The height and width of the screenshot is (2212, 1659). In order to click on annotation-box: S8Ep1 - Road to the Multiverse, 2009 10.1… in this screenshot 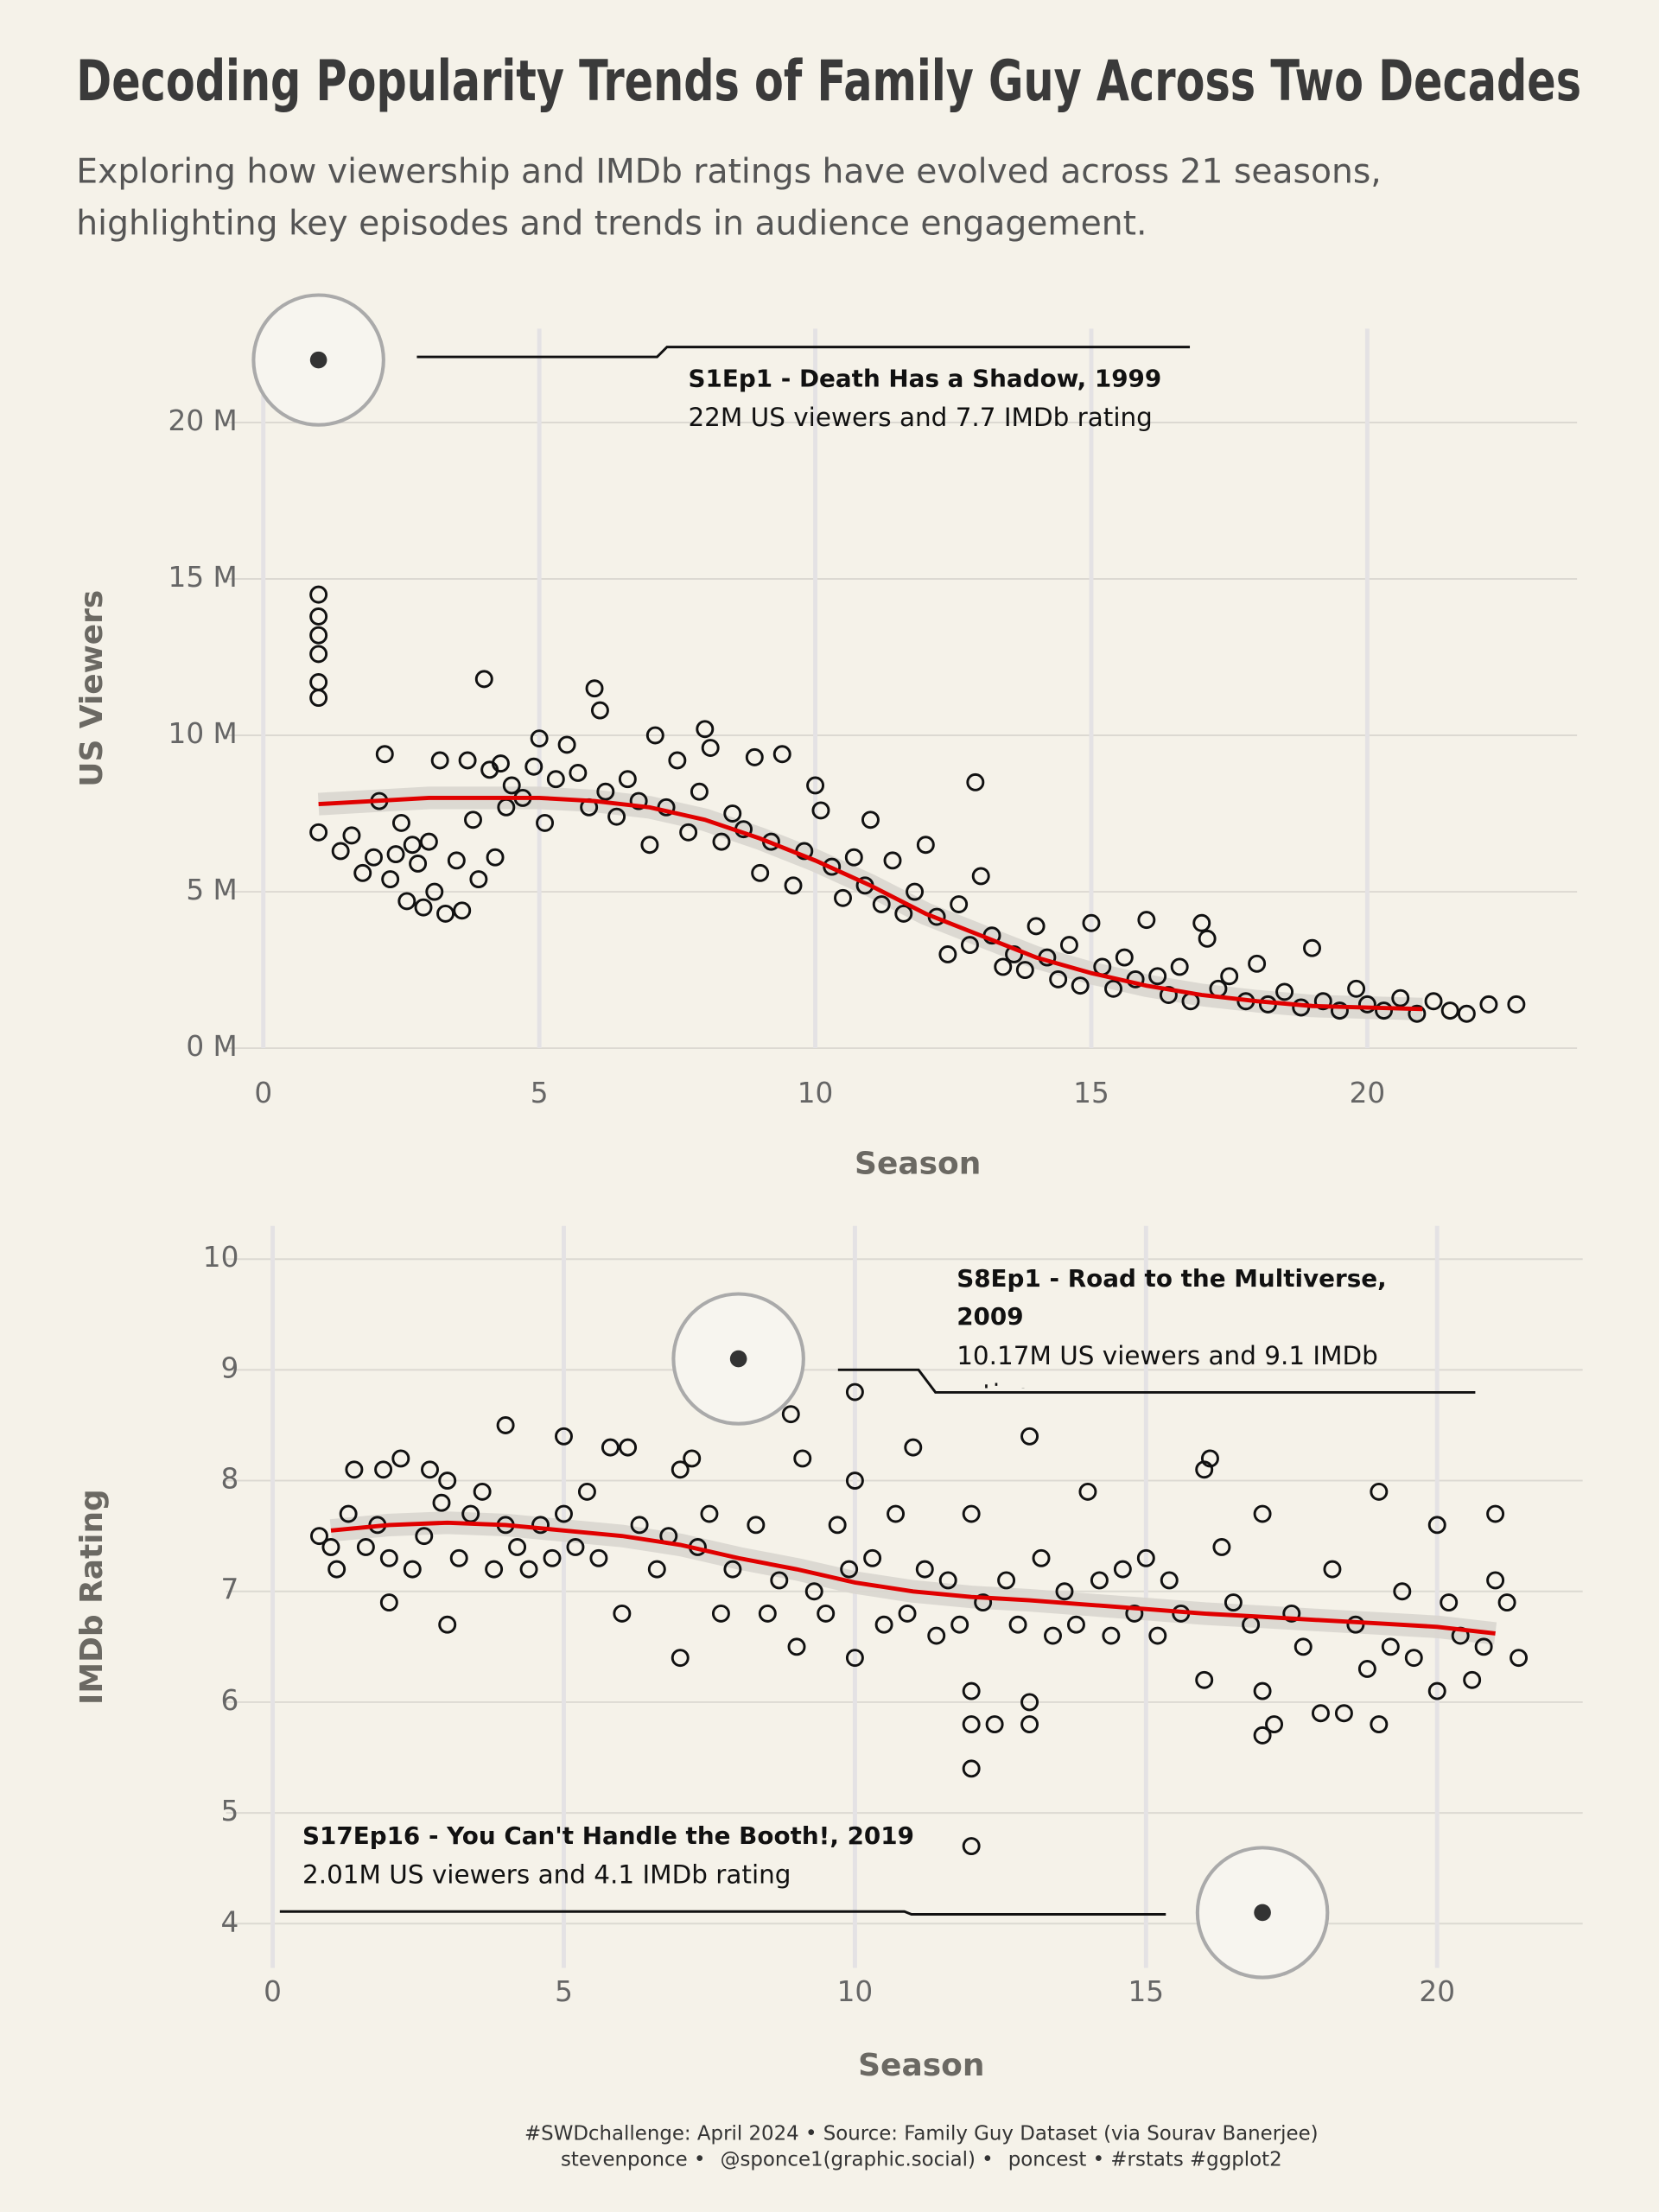, I will do `click(1190, 1325)`.